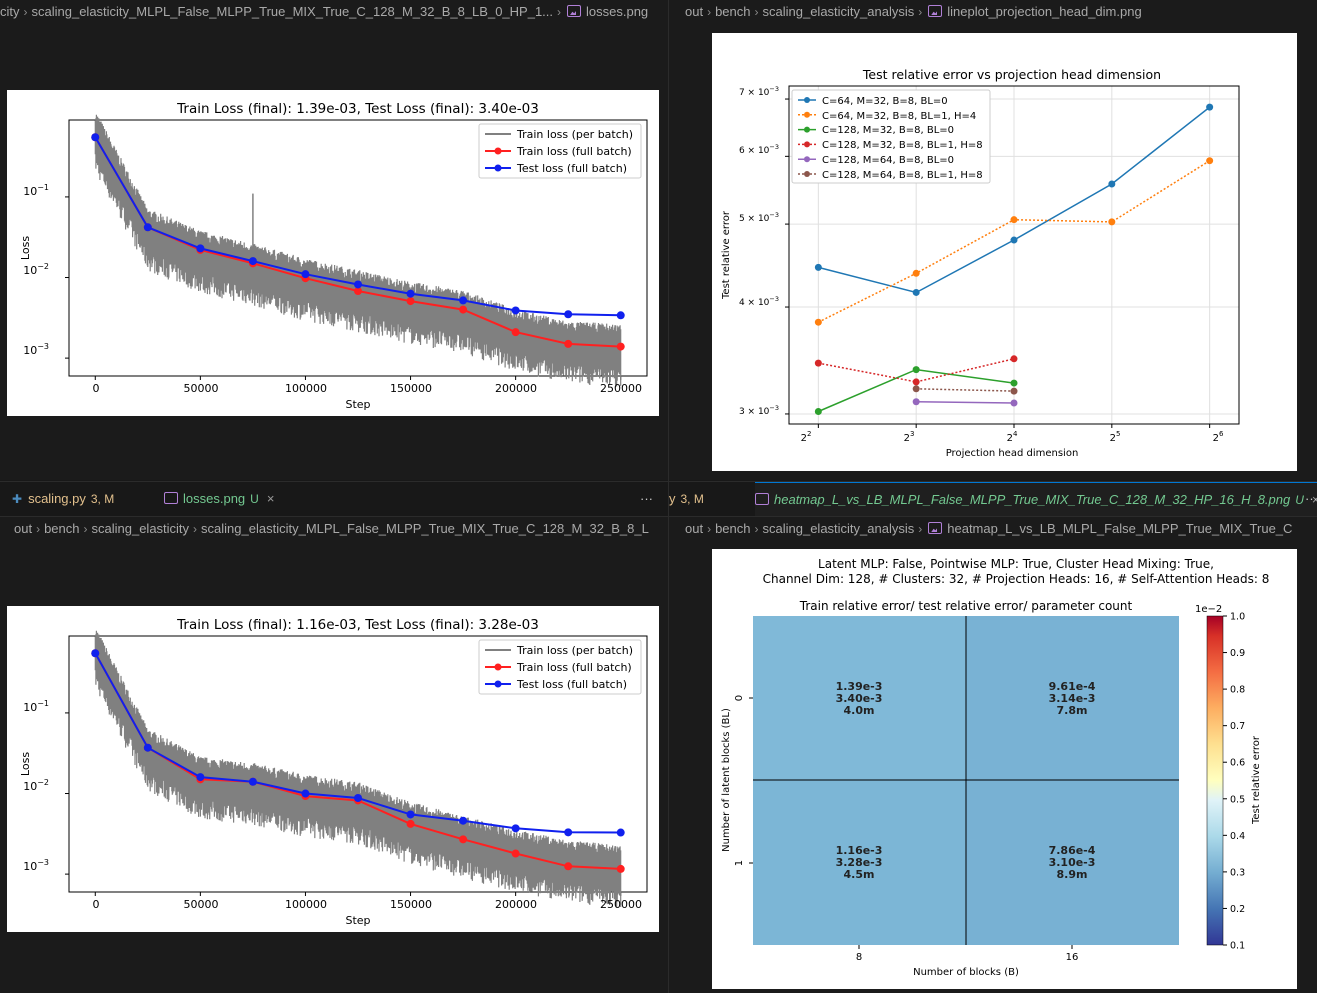 The height and width of the screenshot is (993, 1317). What do you see at coordinates (739, 863) in the screenshot?
I see `y-tick-label: 1` at bounding box center [739, 863].